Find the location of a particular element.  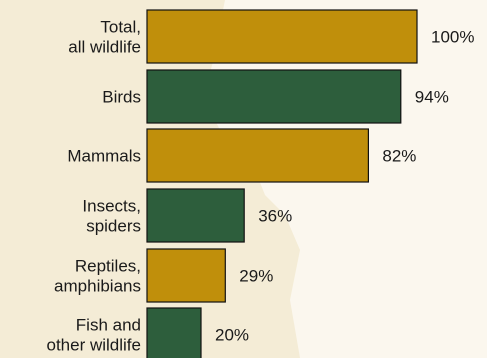

category-label-line: spiders is located at coordinates (113, 226).